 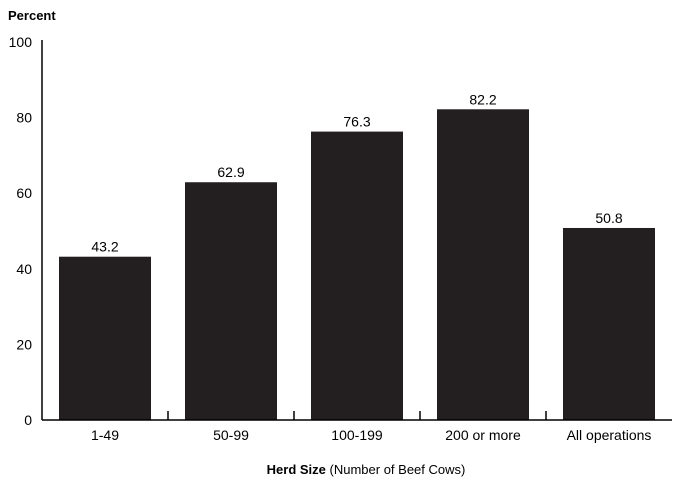 What do you see at coordinates (24, 193) in the screenshot?
I see `y-tick-label: 60` at bounding box center [24, 193].